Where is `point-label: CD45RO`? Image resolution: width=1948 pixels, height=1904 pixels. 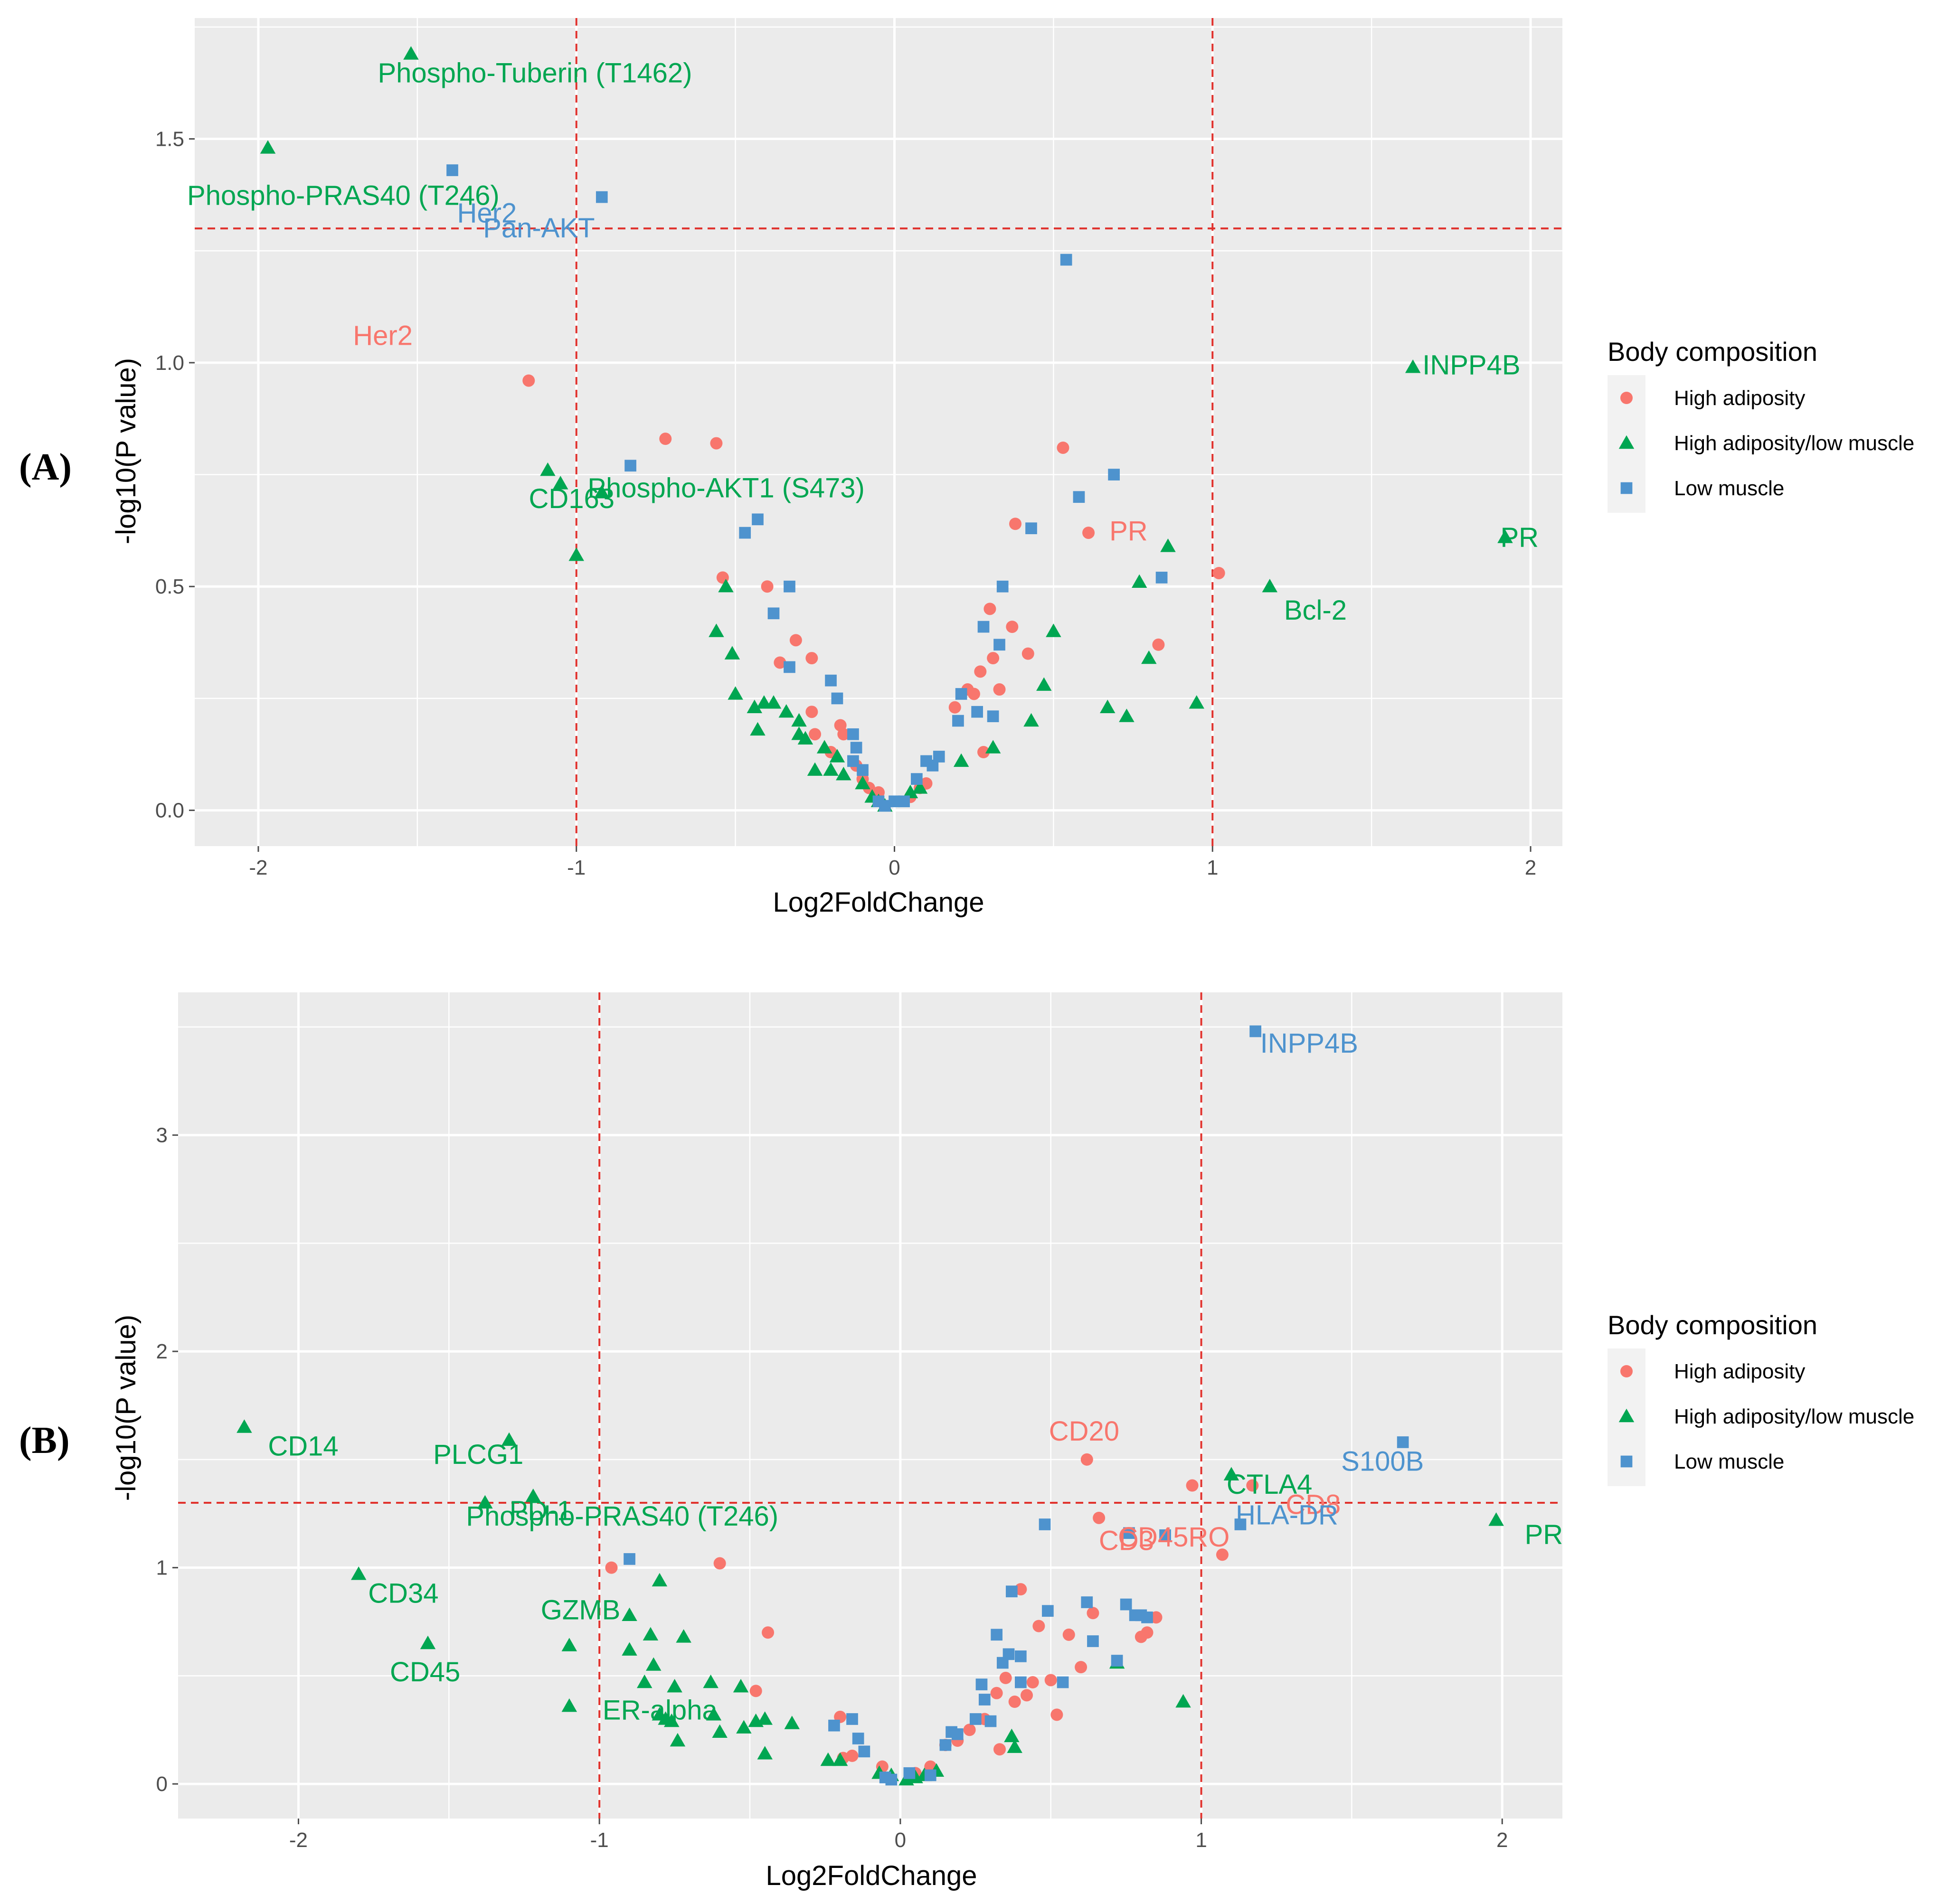 point-label: CD45RO is located at coordinates (1173, 1538).